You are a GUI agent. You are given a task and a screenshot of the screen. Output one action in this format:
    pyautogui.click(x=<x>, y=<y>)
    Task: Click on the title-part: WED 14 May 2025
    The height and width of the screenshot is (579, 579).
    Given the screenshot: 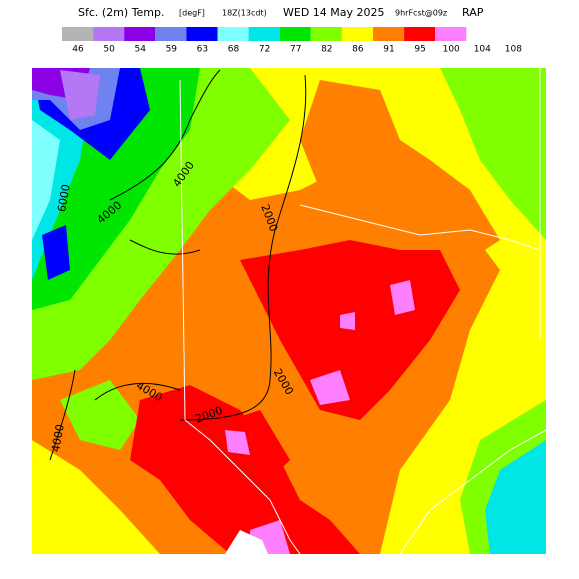 What is the action you would take?
    pyautogui.click(x=334, y=12)
    